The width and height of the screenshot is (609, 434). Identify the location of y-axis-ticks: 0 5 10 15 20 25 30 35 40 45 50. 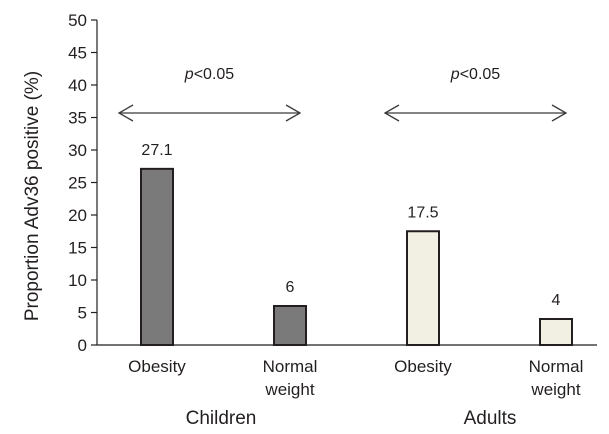
(82, 183).